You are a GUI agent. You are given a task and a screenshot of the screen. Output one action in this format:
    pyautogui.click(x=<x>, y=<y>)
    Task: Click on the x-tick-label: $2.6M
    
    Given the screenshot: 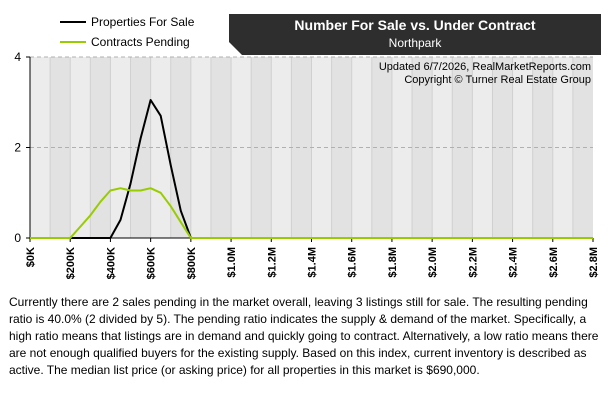 What is the action you would take?
    pyautogui.click(x=554, y=262)
    